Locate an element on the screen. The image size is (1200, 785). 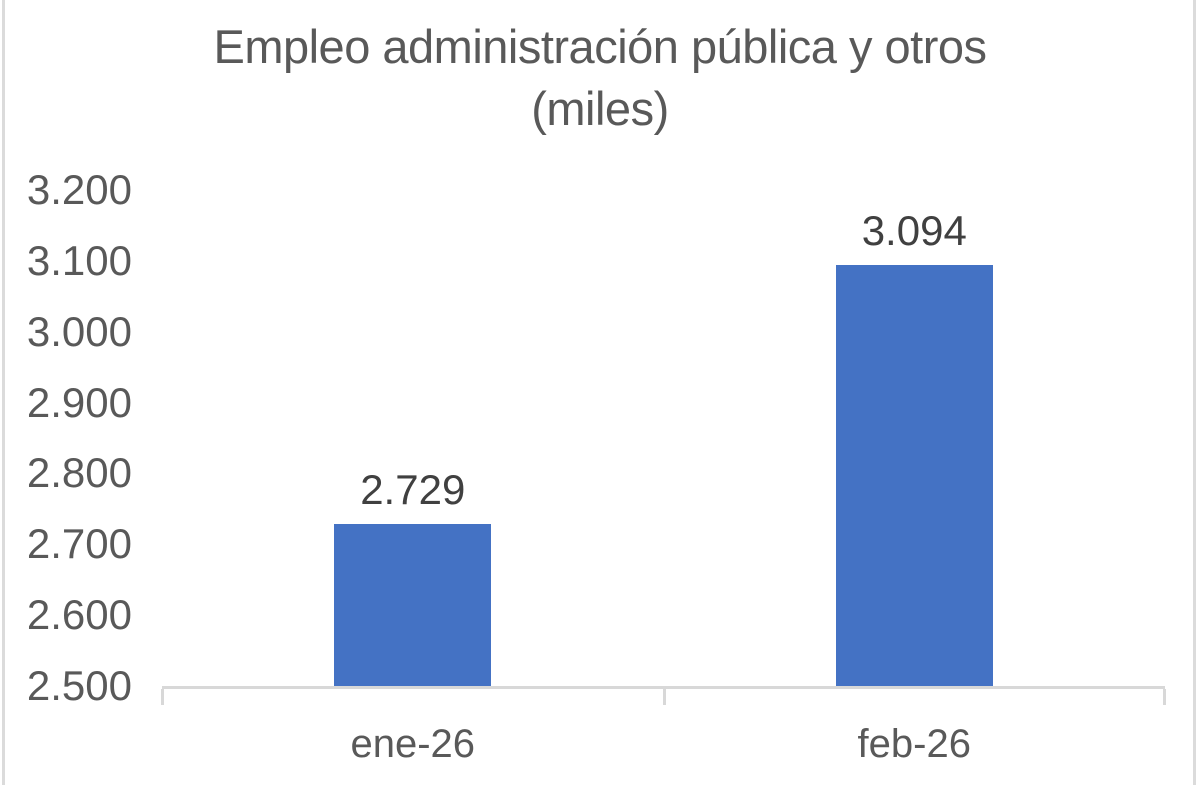
chart-title-line1: Empleo administración pública y otros is located at coordinates (600, 46).